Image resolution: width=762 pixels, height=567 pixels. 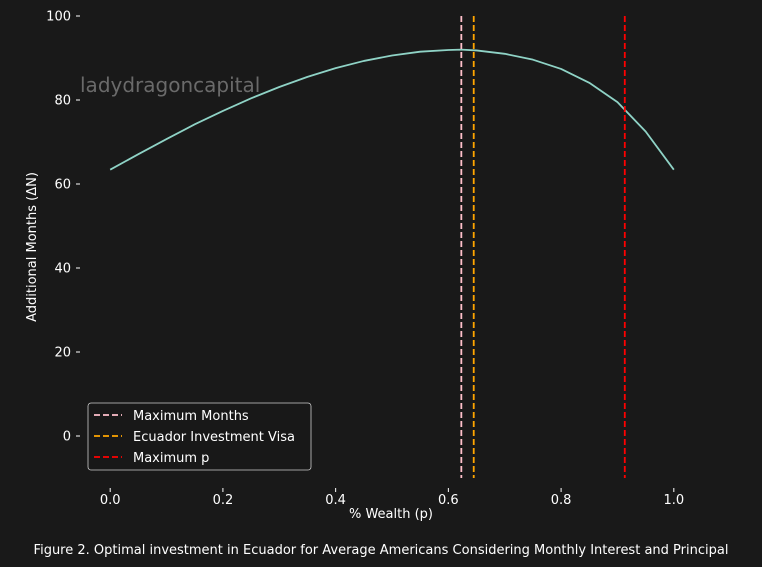 I want to click on watermark: ladydragoncapital, so click(x=170, y=85).